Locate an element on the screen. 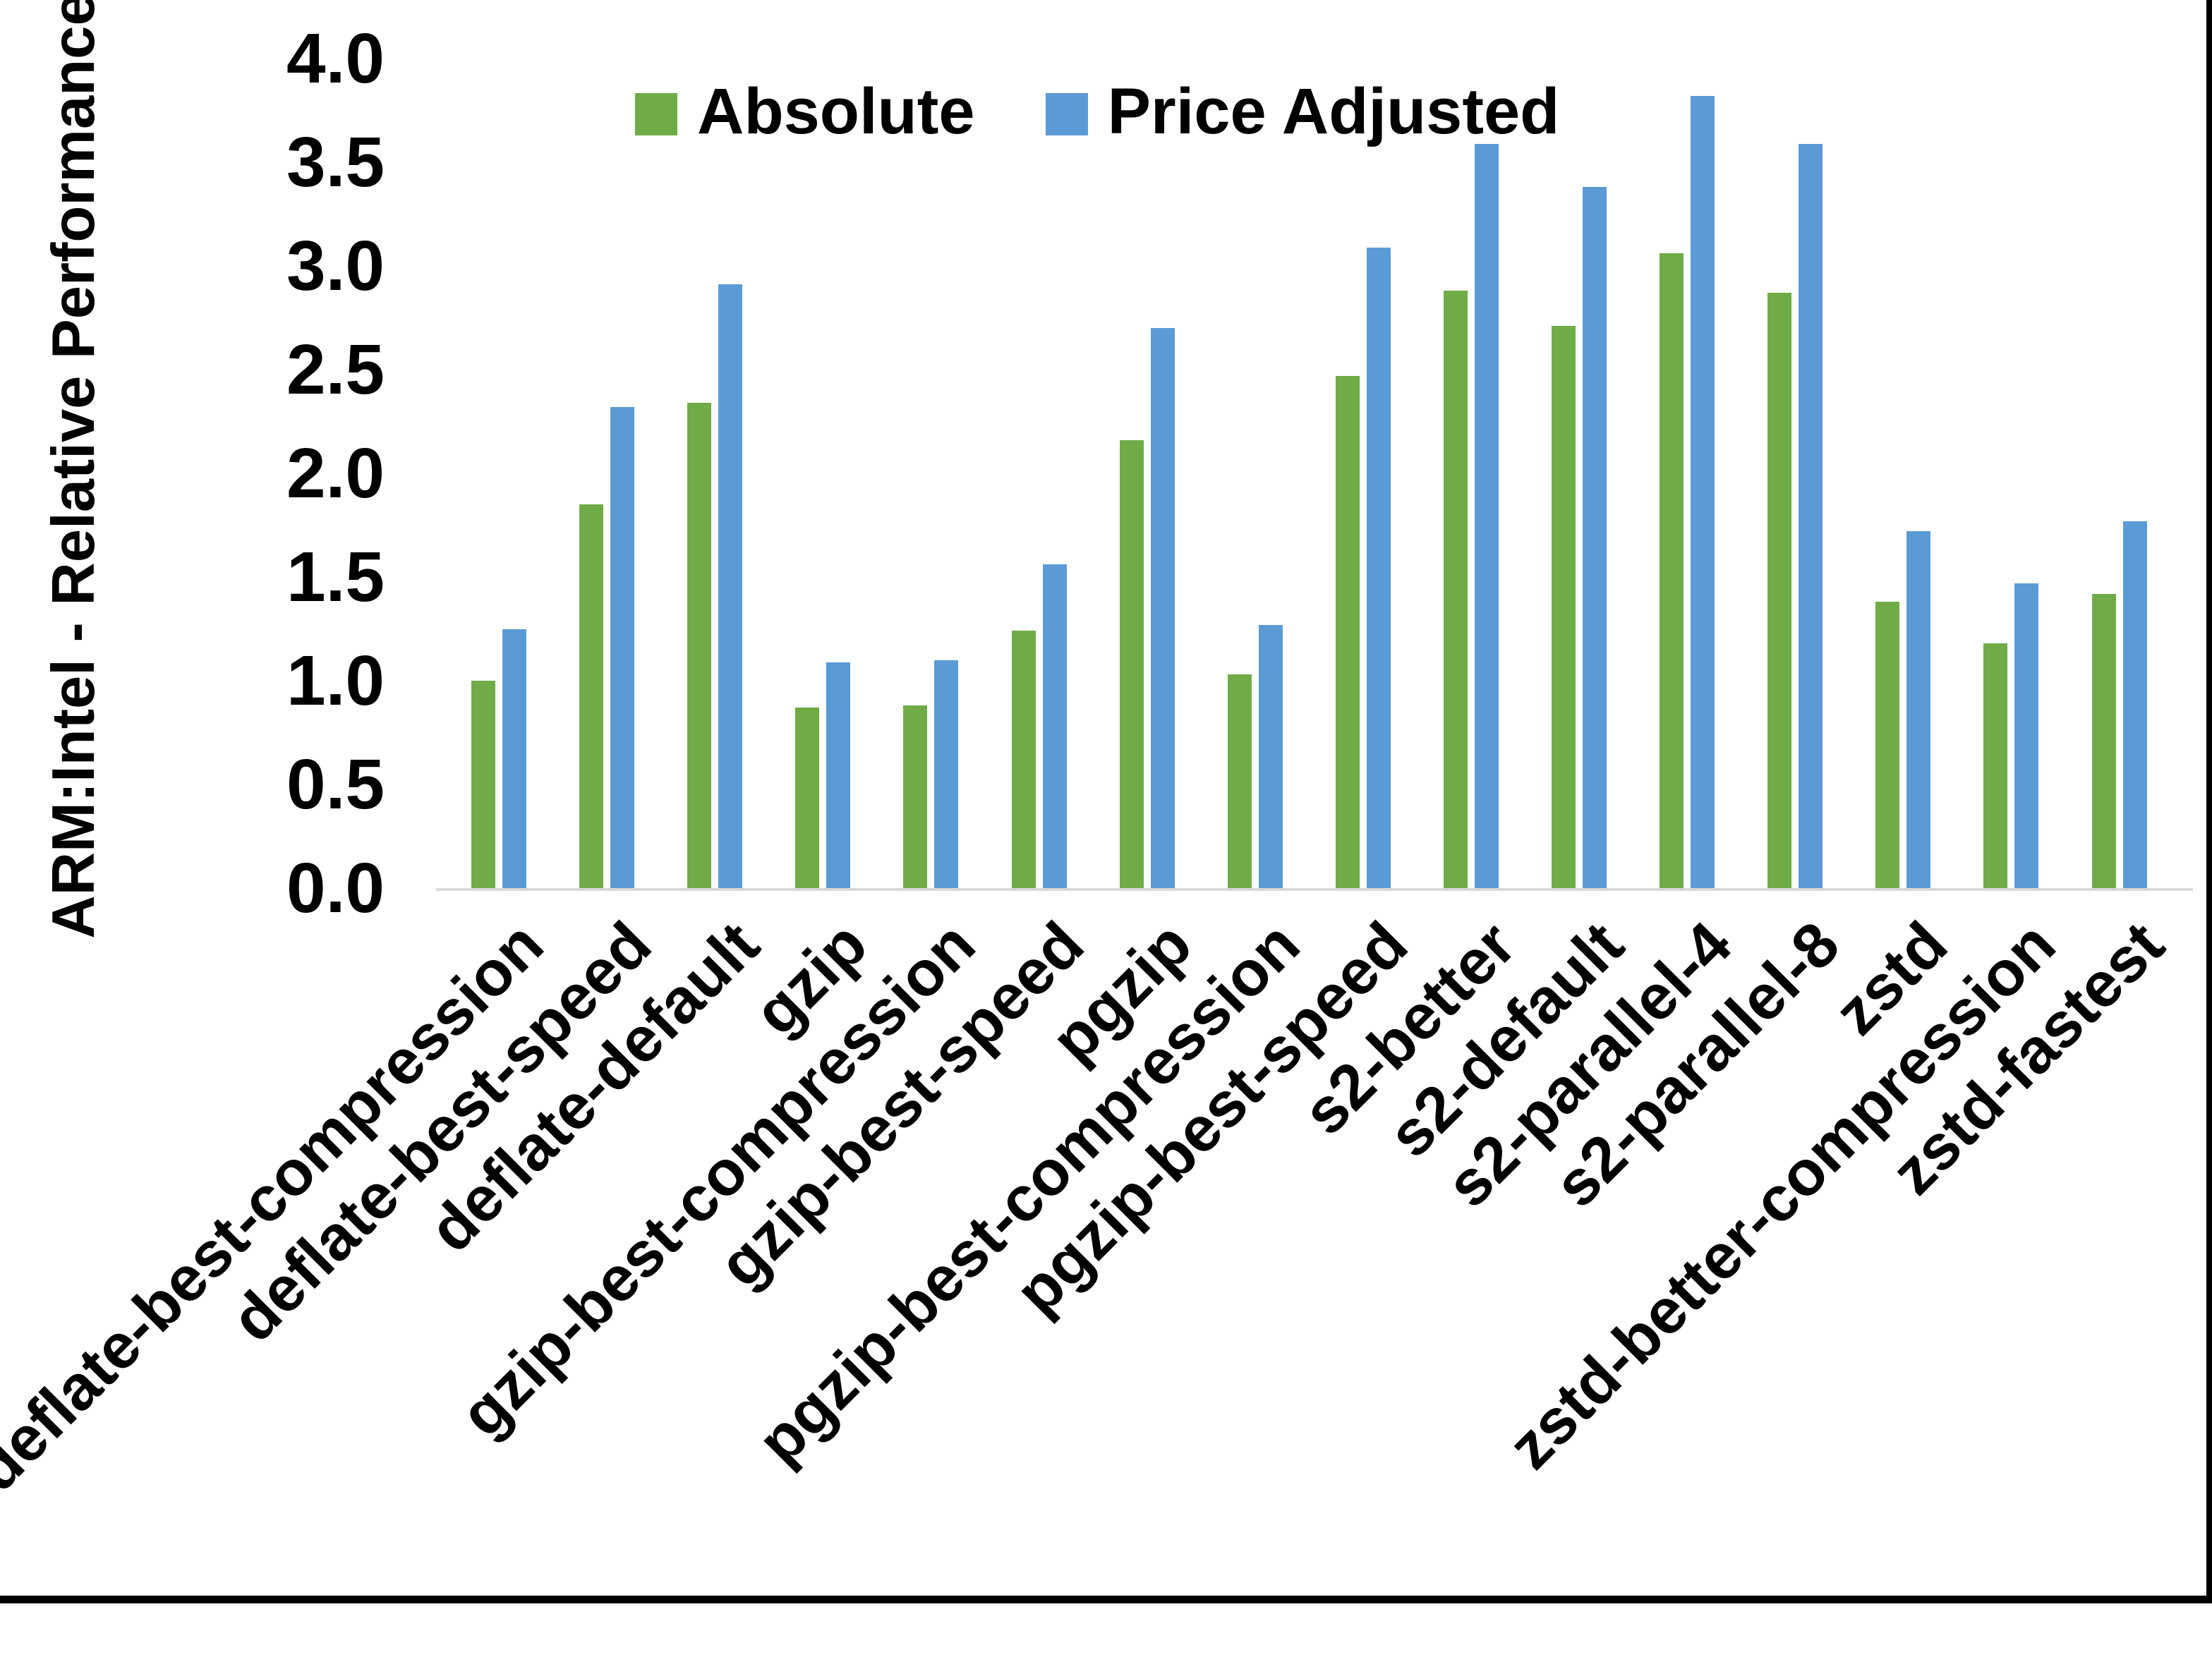  y-tick-label: 2.0 is located at coordinates (335, 473).